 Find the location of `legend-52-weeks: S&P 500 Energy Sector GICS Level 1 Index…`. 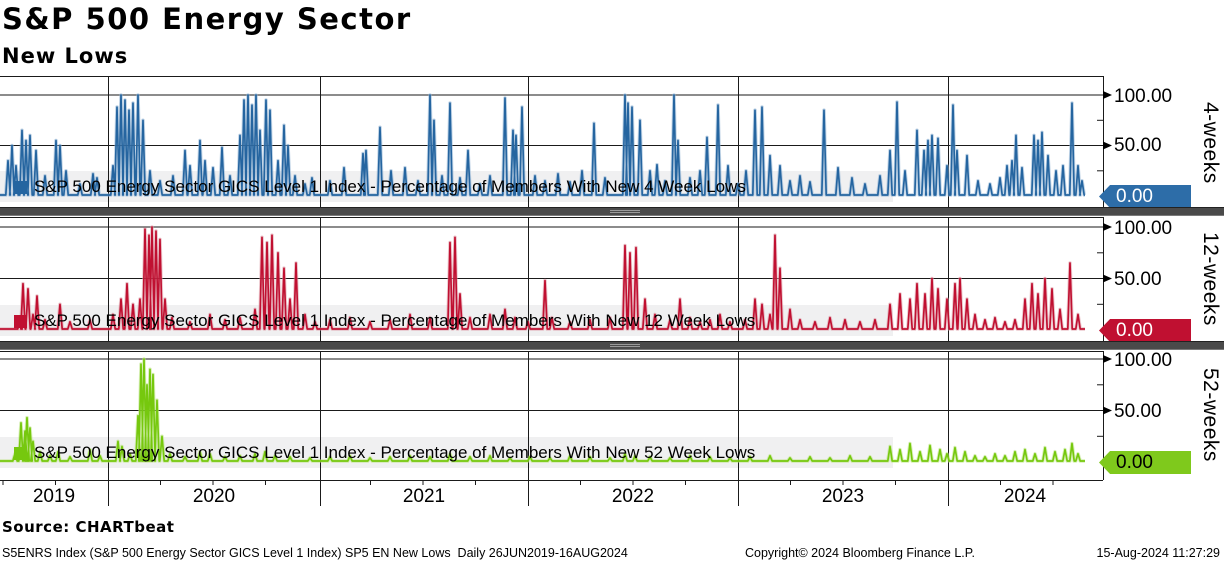

legend-52-weeks: S&P 500 Energy Sector GICS Level 1 Index… is located at coordinates (377, 453).